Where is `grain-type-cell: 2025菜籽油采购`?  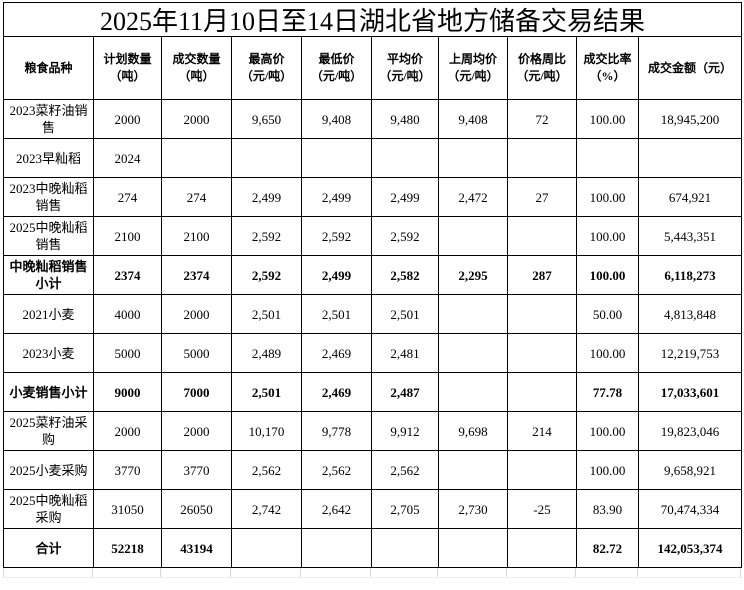 grain-type-cell: 2025菜籽油采购 is located at coordinates (48, 431).